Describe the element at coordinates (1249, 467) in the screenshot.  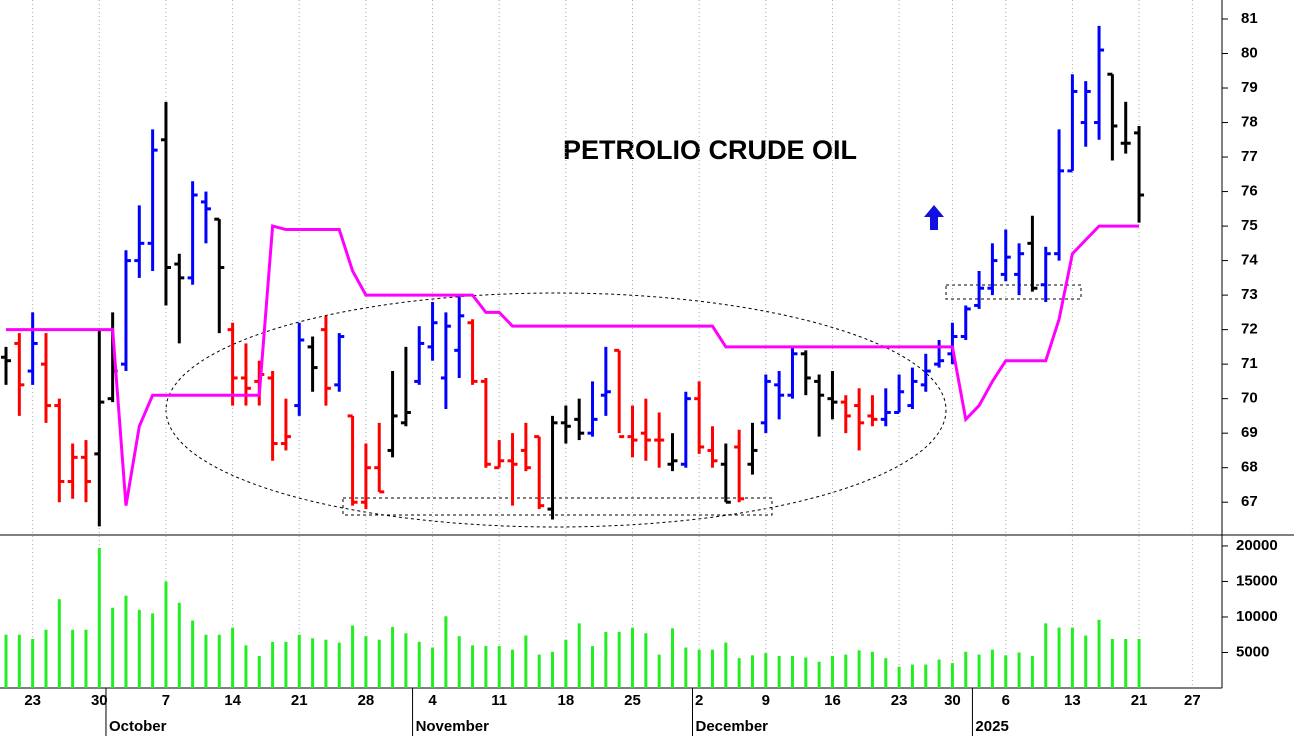
I see `y-tick-label: 68` at that location.